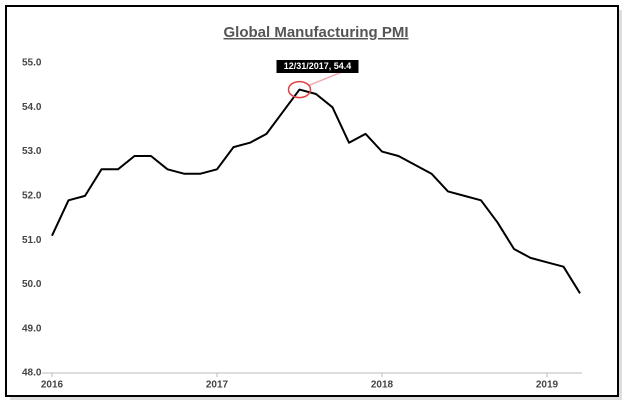  What do you see at coordinates (299, 89) in the screenshot?
I see `annotation-circle` at bounding box center [299, 89].